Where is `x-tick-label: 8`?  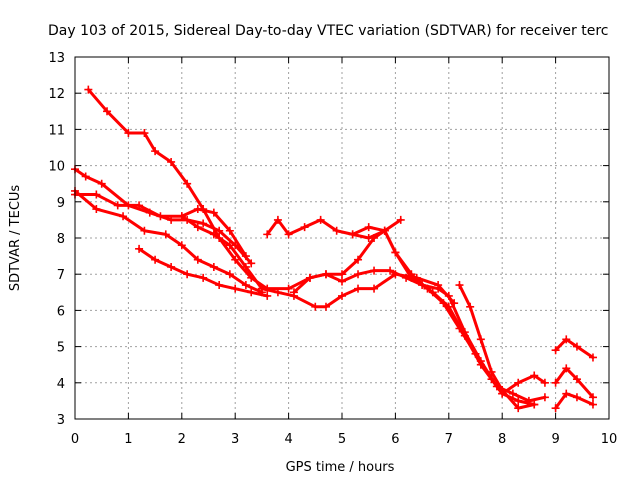
x-tick-label: 8 is located at coordinates (502, 439).